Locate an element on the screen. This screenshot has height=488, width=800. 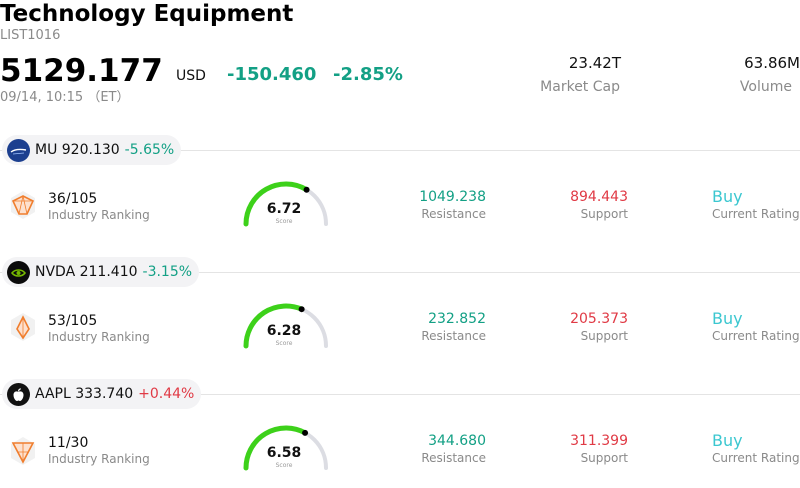
index-price: 5129.177 is located at coordinates (81, 71).